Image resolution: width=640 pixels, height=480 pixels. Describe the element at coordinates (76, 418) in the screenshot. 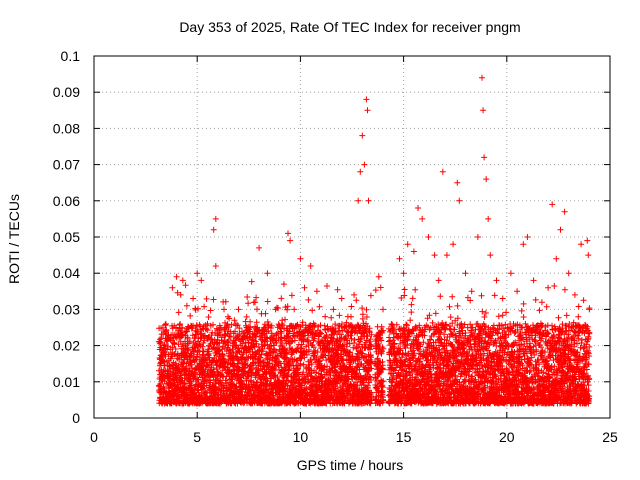

I see `y-tick-label: 0` at that location.